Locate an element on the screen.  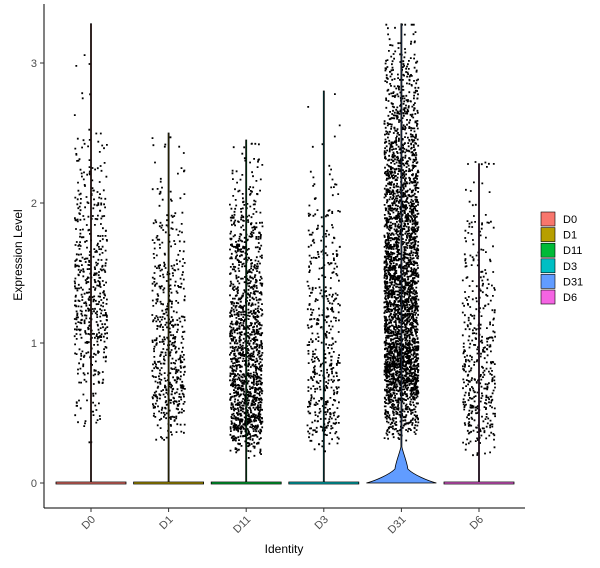
legend-label-d31: D31 is located at coordinates (573, 282).